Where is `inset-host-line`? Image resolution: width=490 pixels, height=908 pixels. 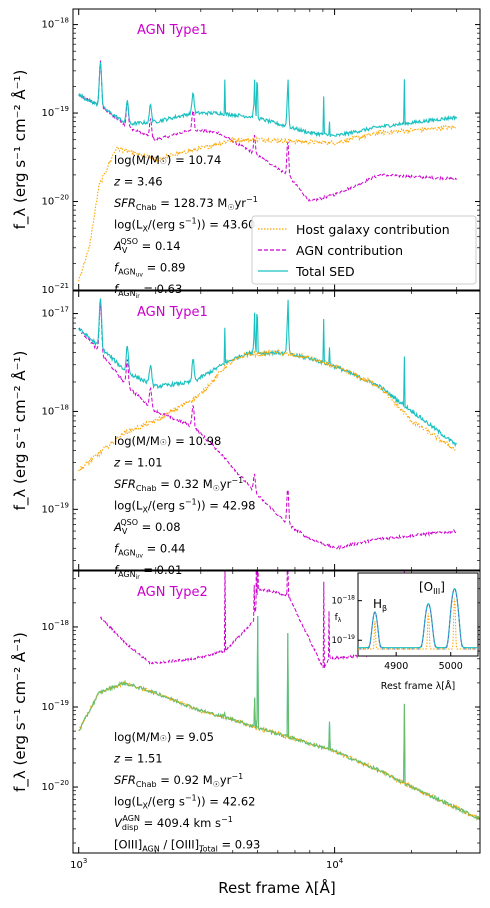 inset-host-line is located at coordinates (418, 624).